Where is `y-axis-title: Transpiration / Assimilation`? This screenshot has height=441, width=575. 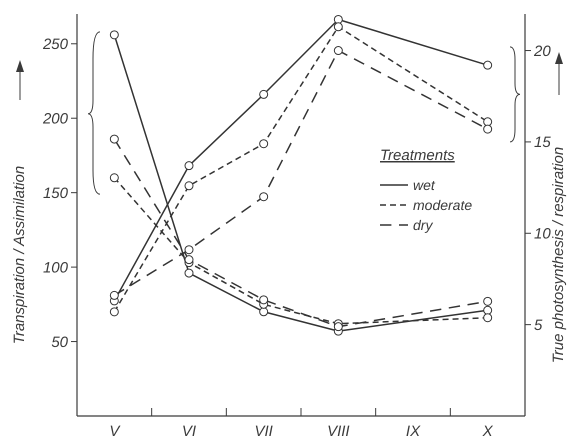
y-axis-title: Transpiration / Assimilation is located at coordinates (19, 255).